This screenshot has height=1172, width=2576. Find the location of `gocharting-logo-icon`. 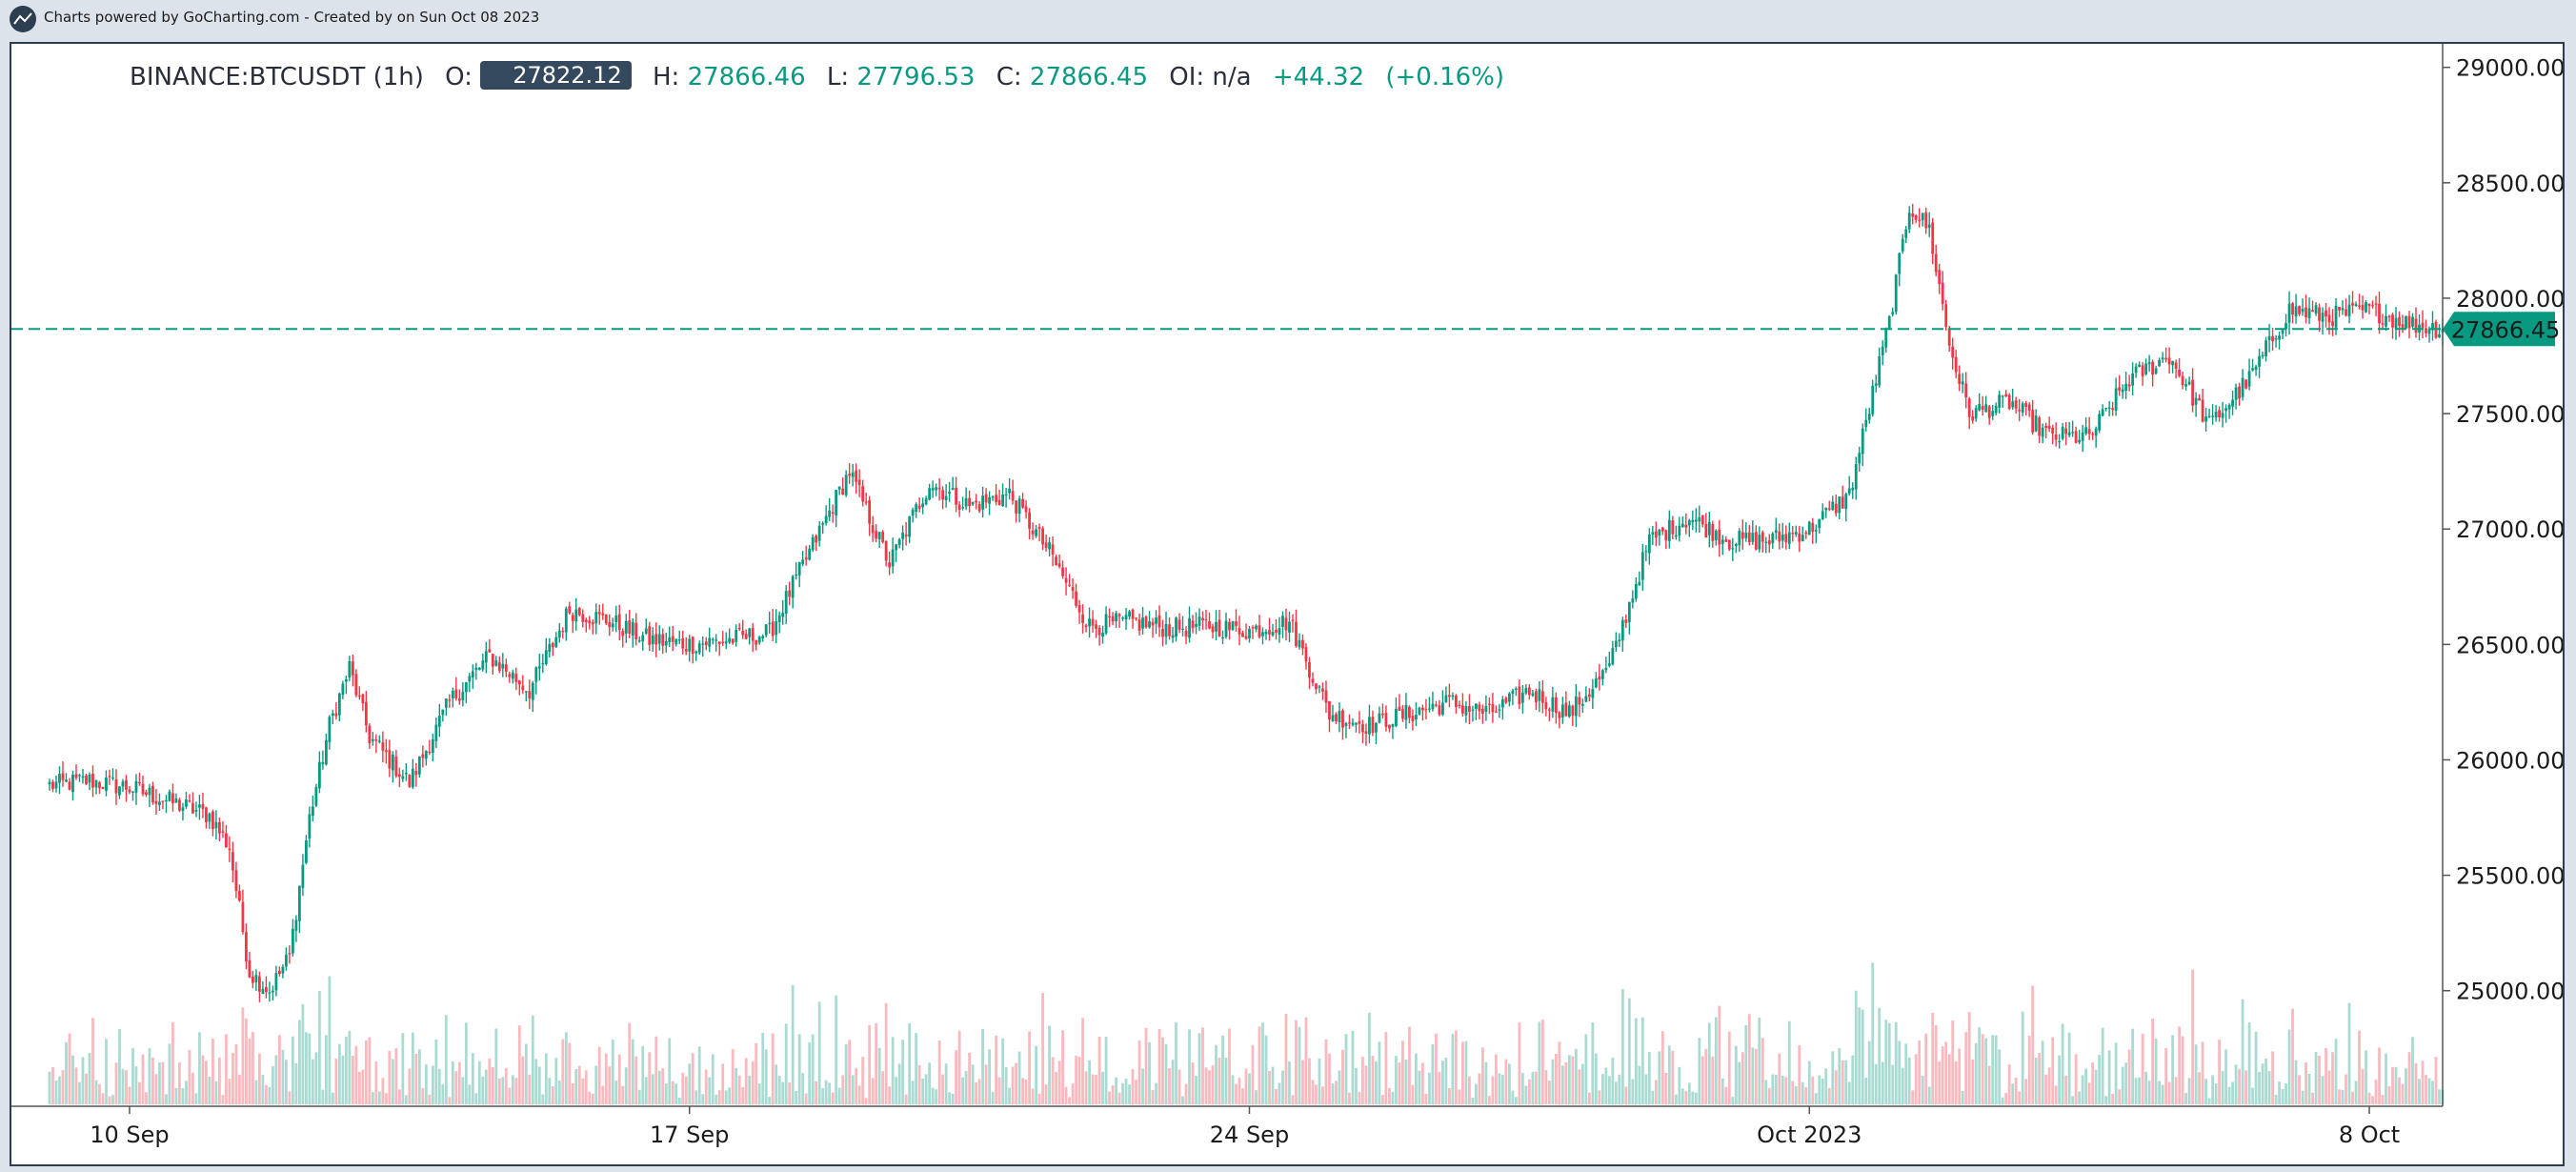

gocharting-logo-icon is located at coordinates (23, 19).